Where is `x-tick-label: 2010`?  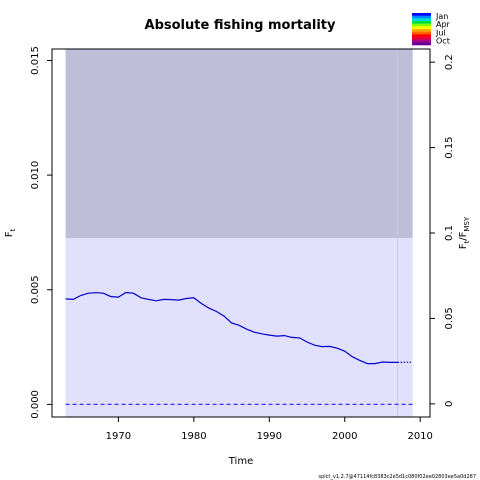
x-tick-label: 2010 is located at coordinates (419, 436).